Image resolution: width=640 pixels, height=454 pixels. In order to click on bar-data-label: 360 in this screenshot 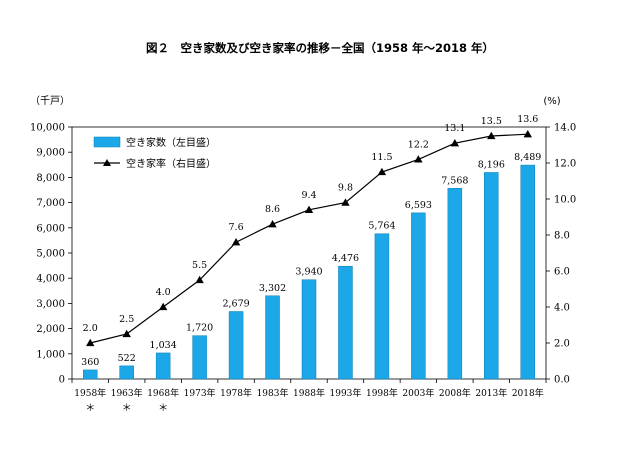, I will do `click(90, 362)`.